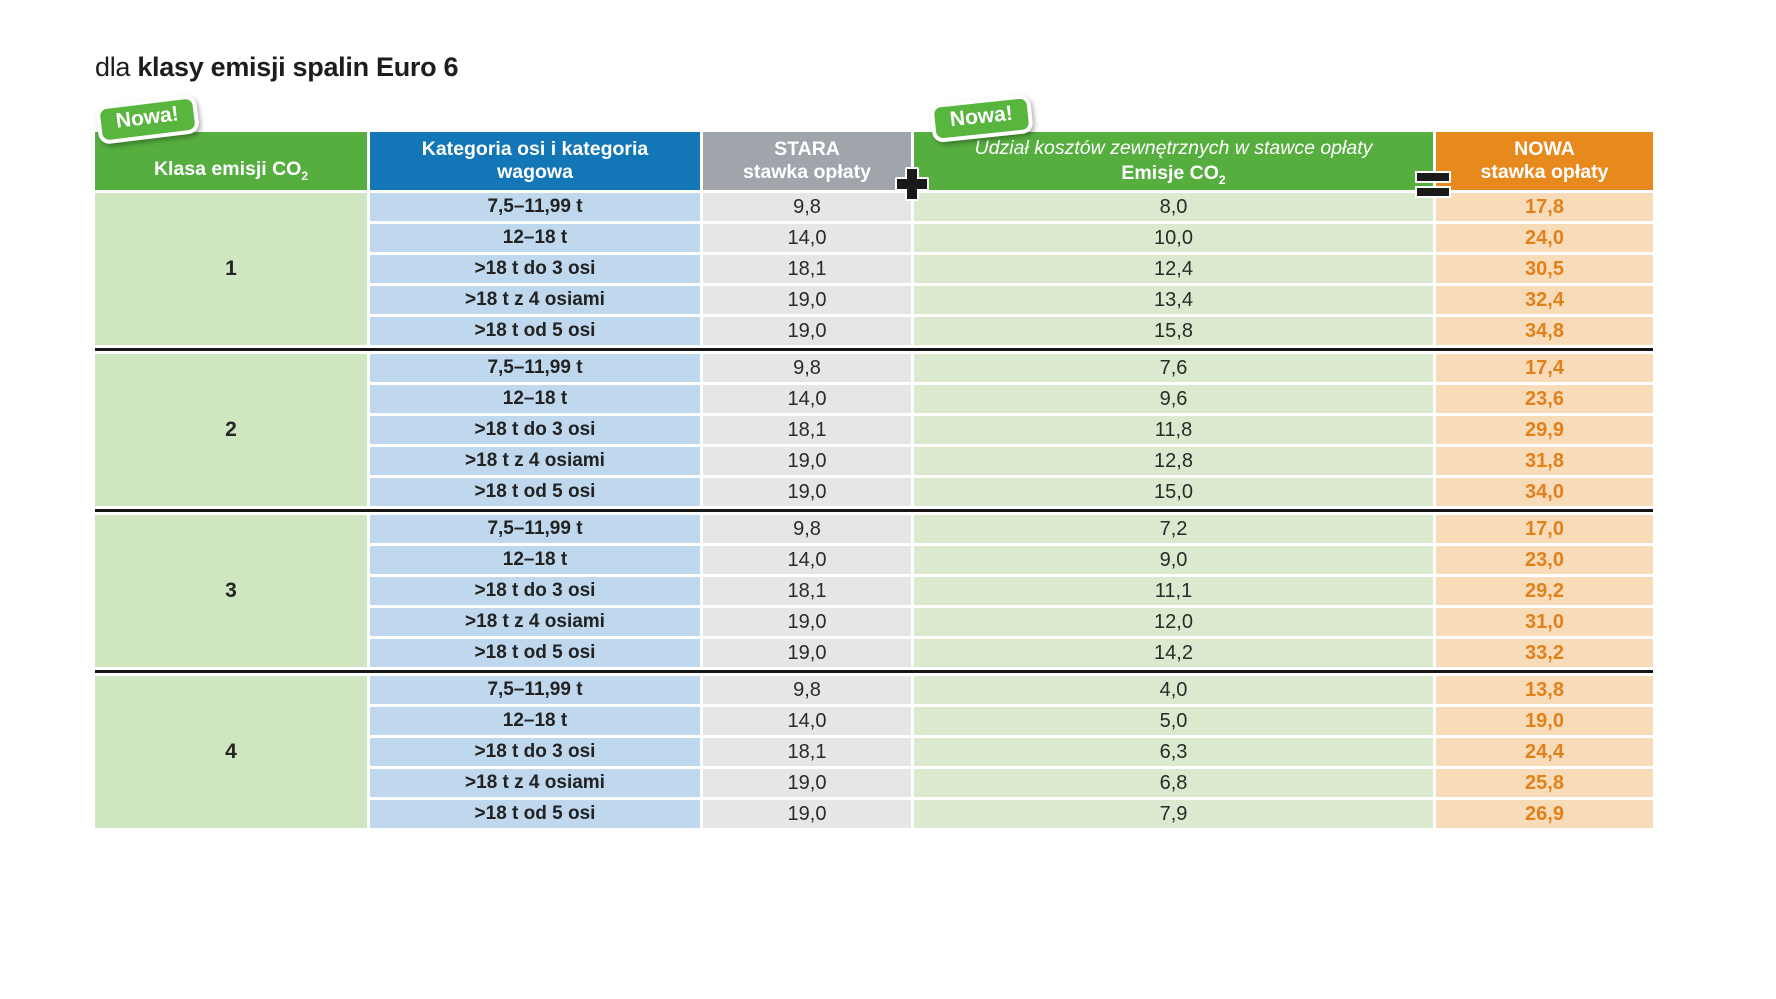 This screenshot has width=1776, height=999. I want to click on table-row: 7,5–11,99 t 9,8 8,0 17,8, so click(1011, 207).